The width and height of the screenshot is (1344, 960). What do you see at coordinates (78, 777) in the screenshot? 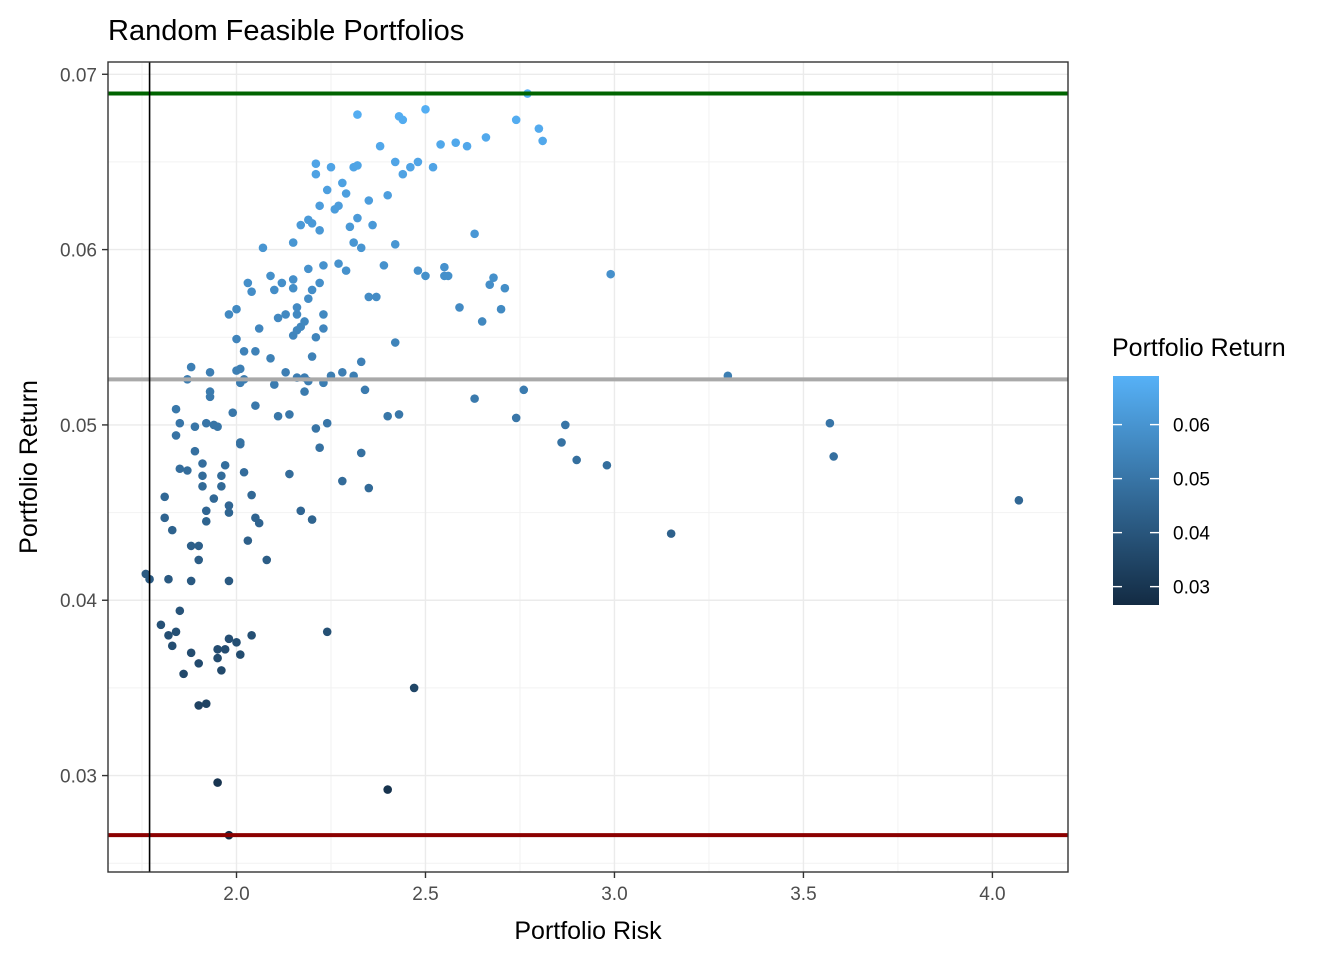
I see `y-tick-label: 0.03` at bounding box center [78, 777].